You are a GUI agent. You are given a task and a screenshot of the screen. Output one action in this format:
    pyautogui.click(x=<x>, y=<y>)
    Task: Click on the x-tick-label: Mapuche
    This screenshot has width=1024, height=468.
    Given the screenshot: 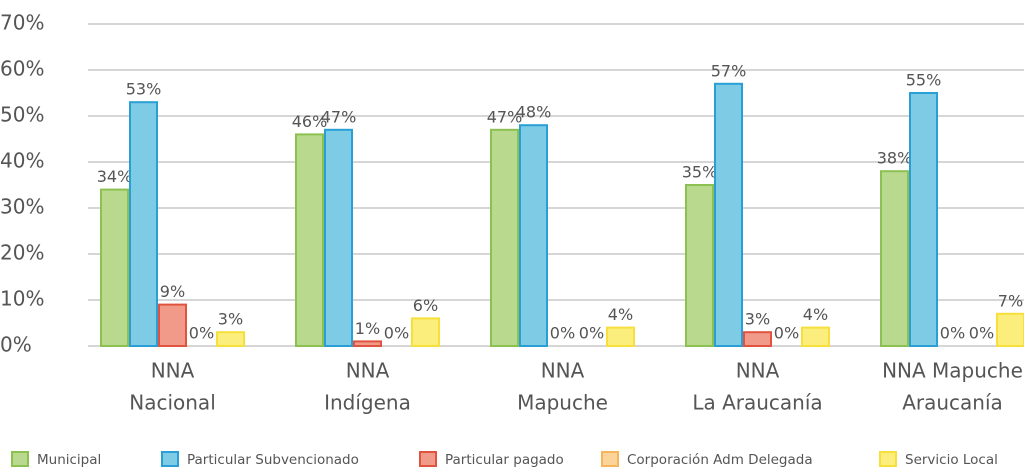 What is the action you would take?
    pyautogui.click(x=562, y=403)
    